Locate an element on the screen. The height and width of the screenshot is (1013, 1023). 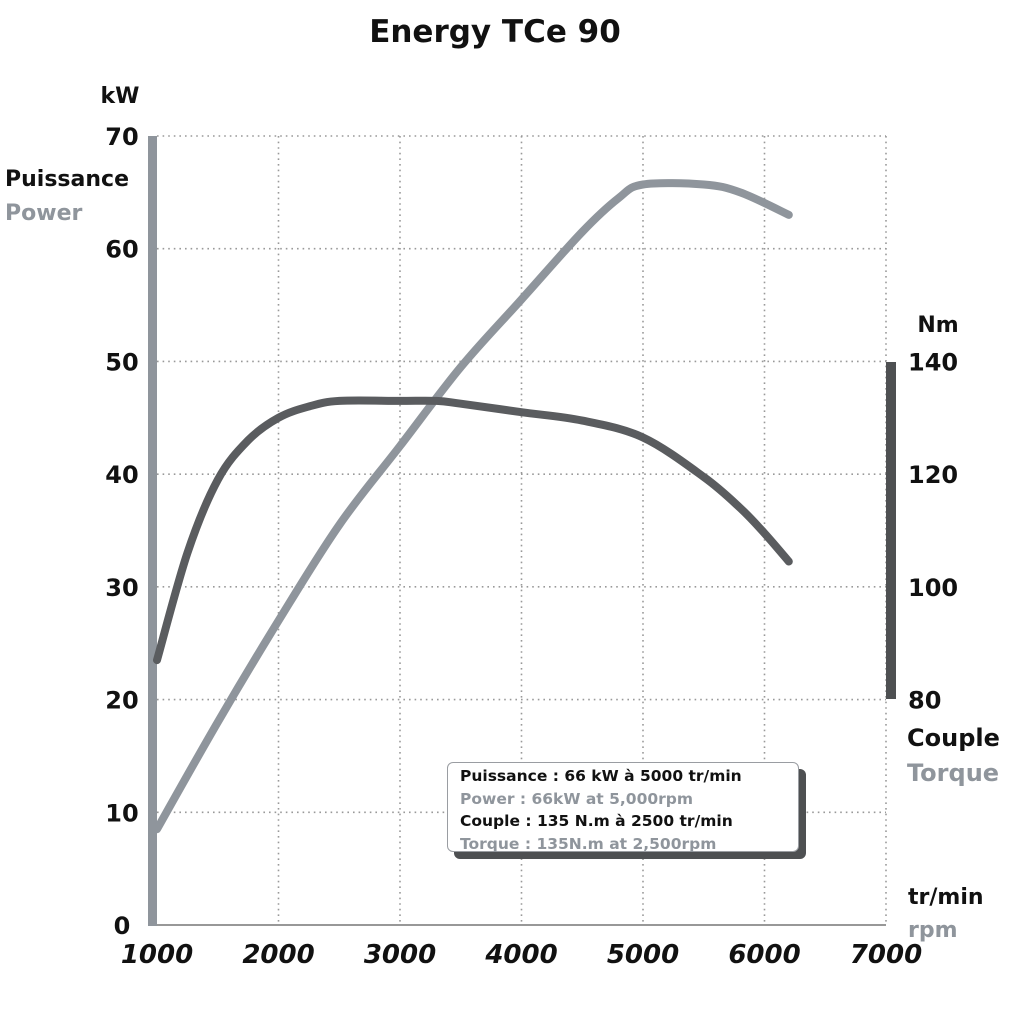
y-right-tick-label: 140 is located at coordinates (933, 362).